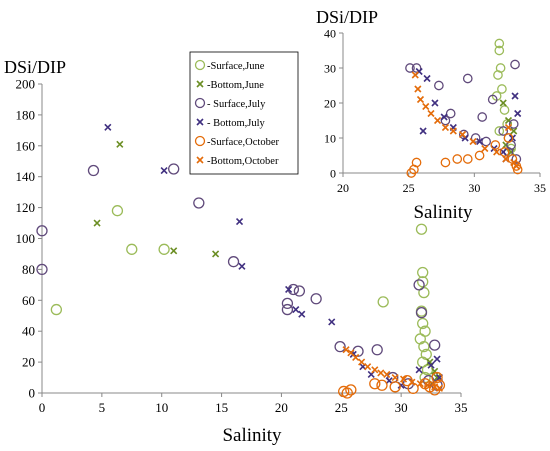 This screenshot has height=451, width=550. I want to click on x-tick-label: 10, so click(161, 407).